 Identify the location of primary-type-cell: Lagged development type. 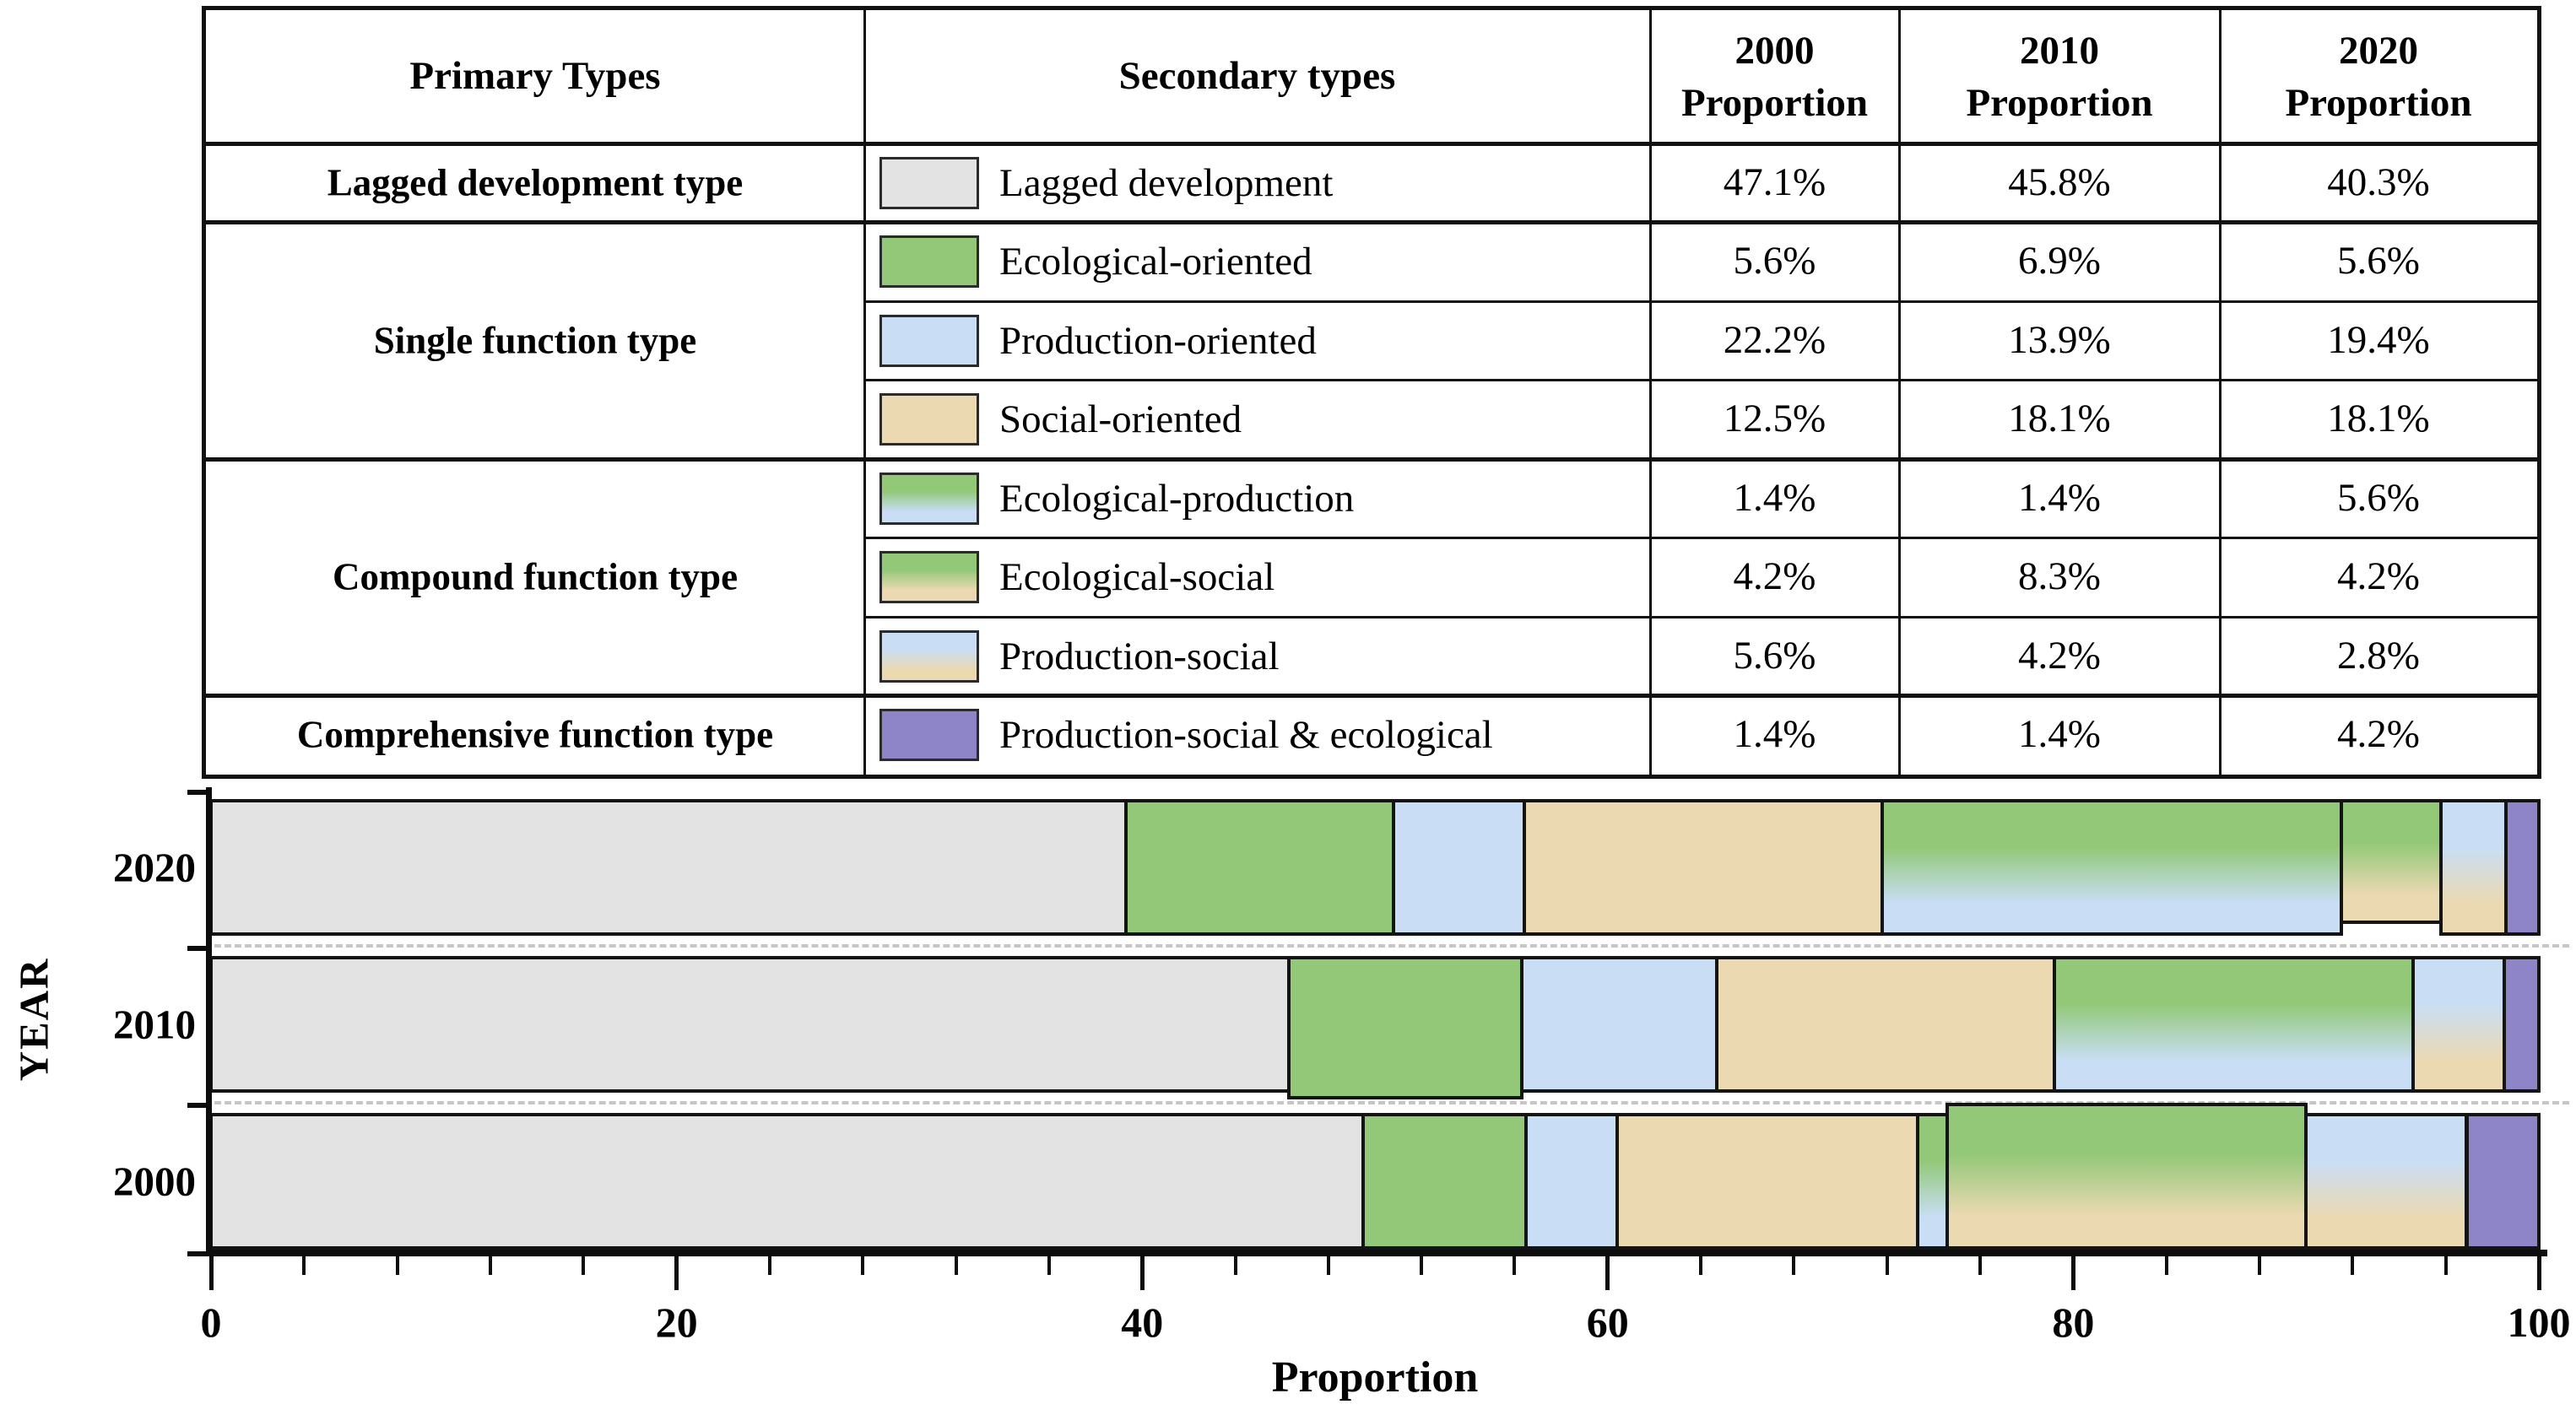
(535, 182).